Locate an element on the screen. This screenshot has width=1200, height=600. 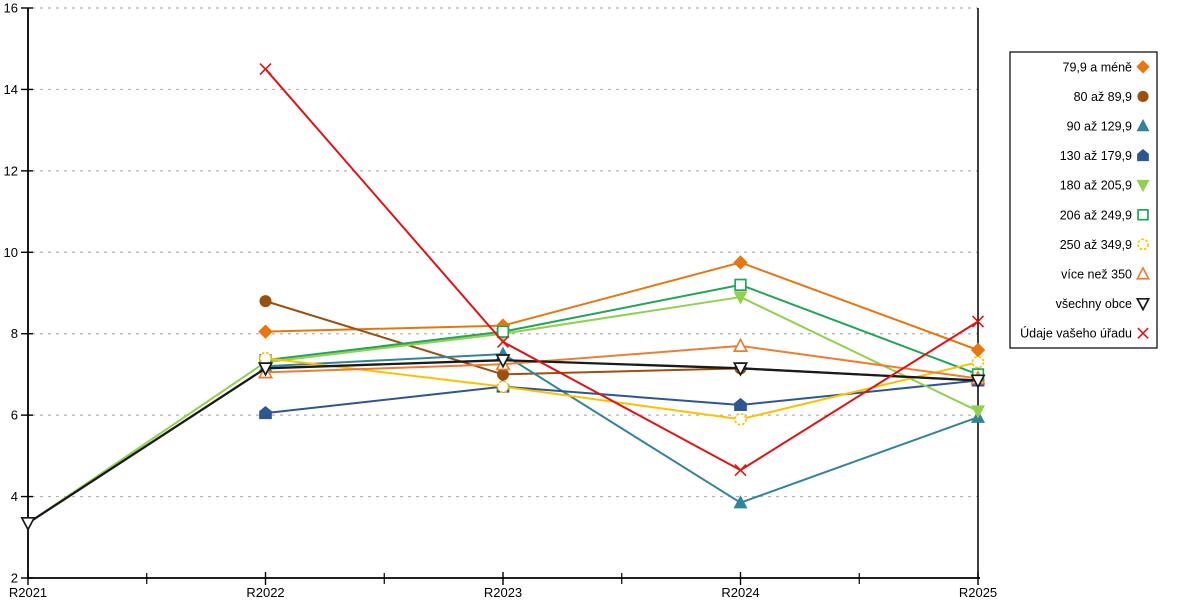
legend-item-label: 79,9 a méně is located at coordinates (1098, 67).